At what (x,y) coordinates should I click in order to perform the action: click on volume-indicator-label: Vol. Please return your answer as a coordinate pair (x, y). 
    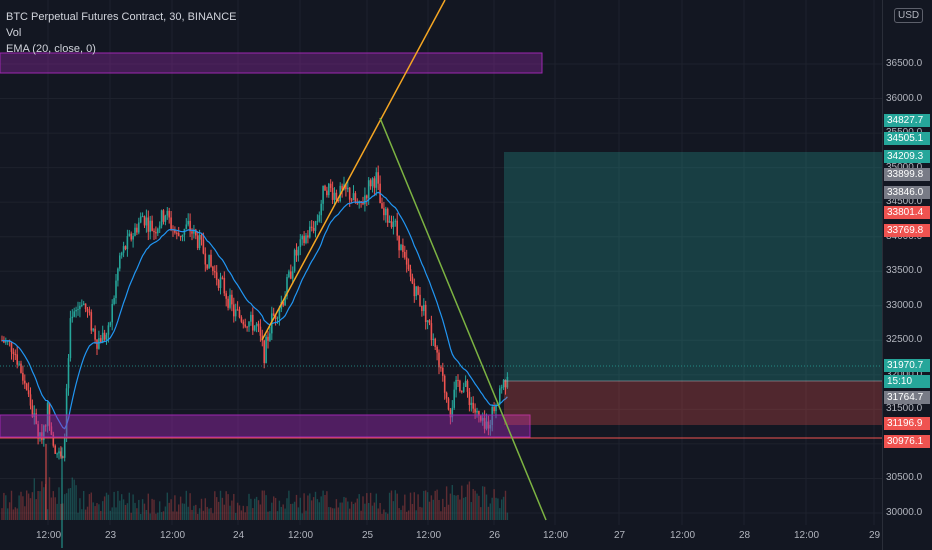
    Looking at the image, I should click on (14, 33).